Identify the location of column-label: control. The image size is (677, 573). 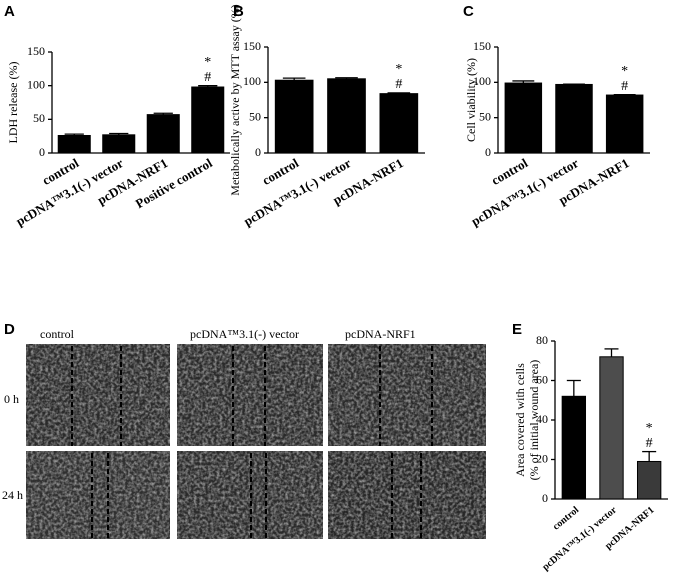
(57, 334).